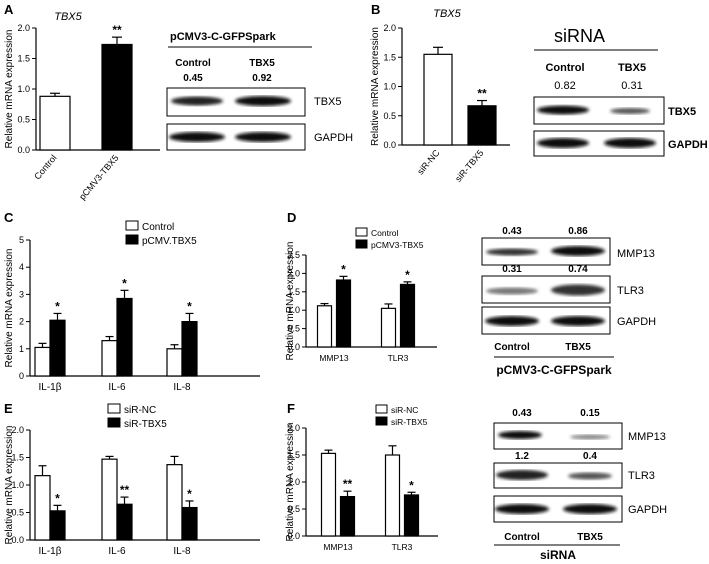 This screenshot has width=709, height=564. What do you see at coordinates (223, 37) in the screenshot?
I see `blot-a-title: pCMV3-C-GFPSpark` at bounding box center [223, 37].